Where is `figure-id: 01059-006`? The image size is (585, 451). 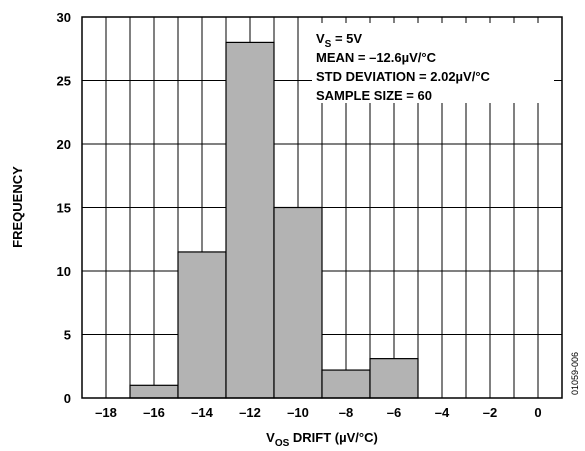 figure-id: 01059-006 is located at coordinates (575, 373).